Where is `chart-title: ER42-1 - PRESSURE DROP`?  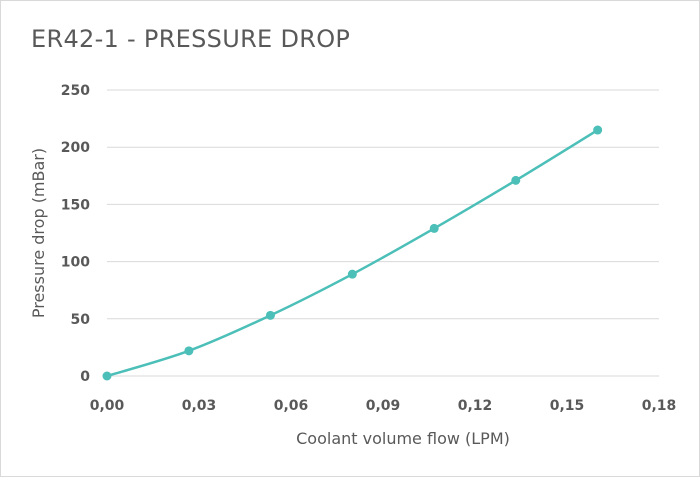 chart-title: ER42-1 - PRESSURE DROP is located at coordinates (191, 39).